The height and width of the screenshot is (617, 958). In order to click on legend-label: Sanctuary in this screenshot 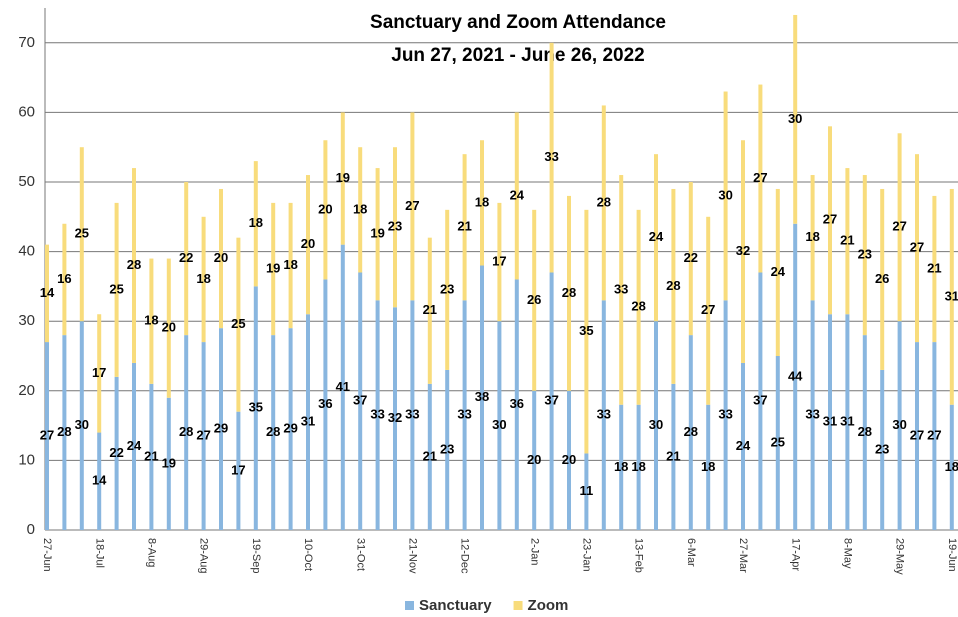, I will do `click(455, 605)`.